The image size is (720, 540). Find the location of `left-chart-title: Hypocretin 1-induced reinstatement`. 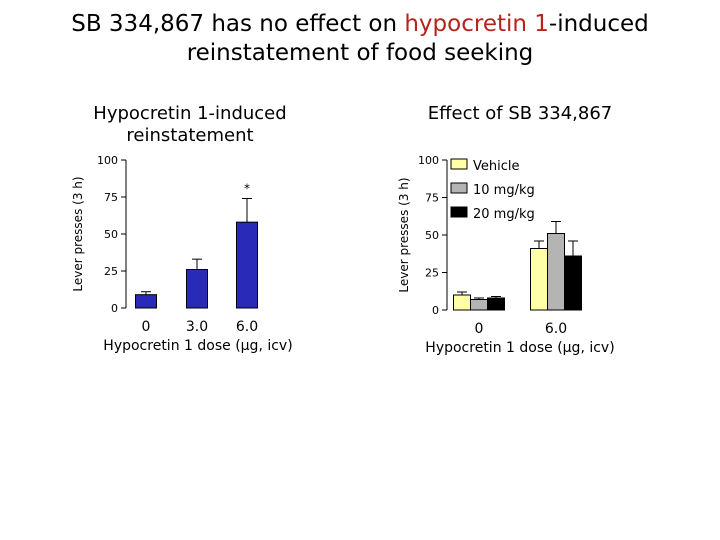

left-chart-title: Hypocretin 1-induced reinstatement is located at coordinates (190, 125).